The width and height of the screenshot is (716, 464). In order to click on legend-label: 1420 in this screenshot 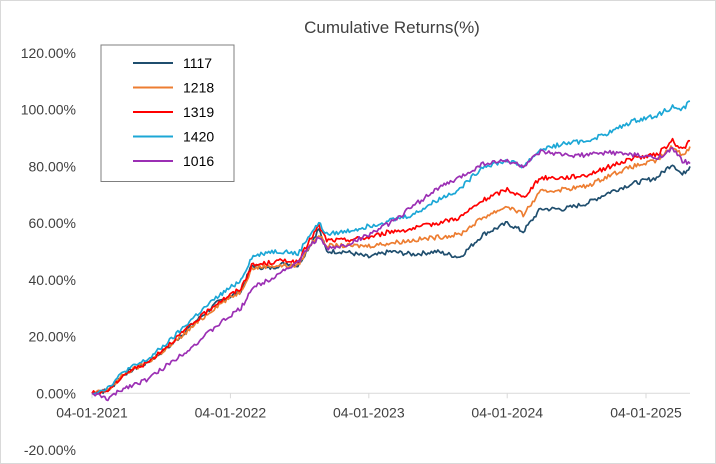, I will do `click(198, 137)`.